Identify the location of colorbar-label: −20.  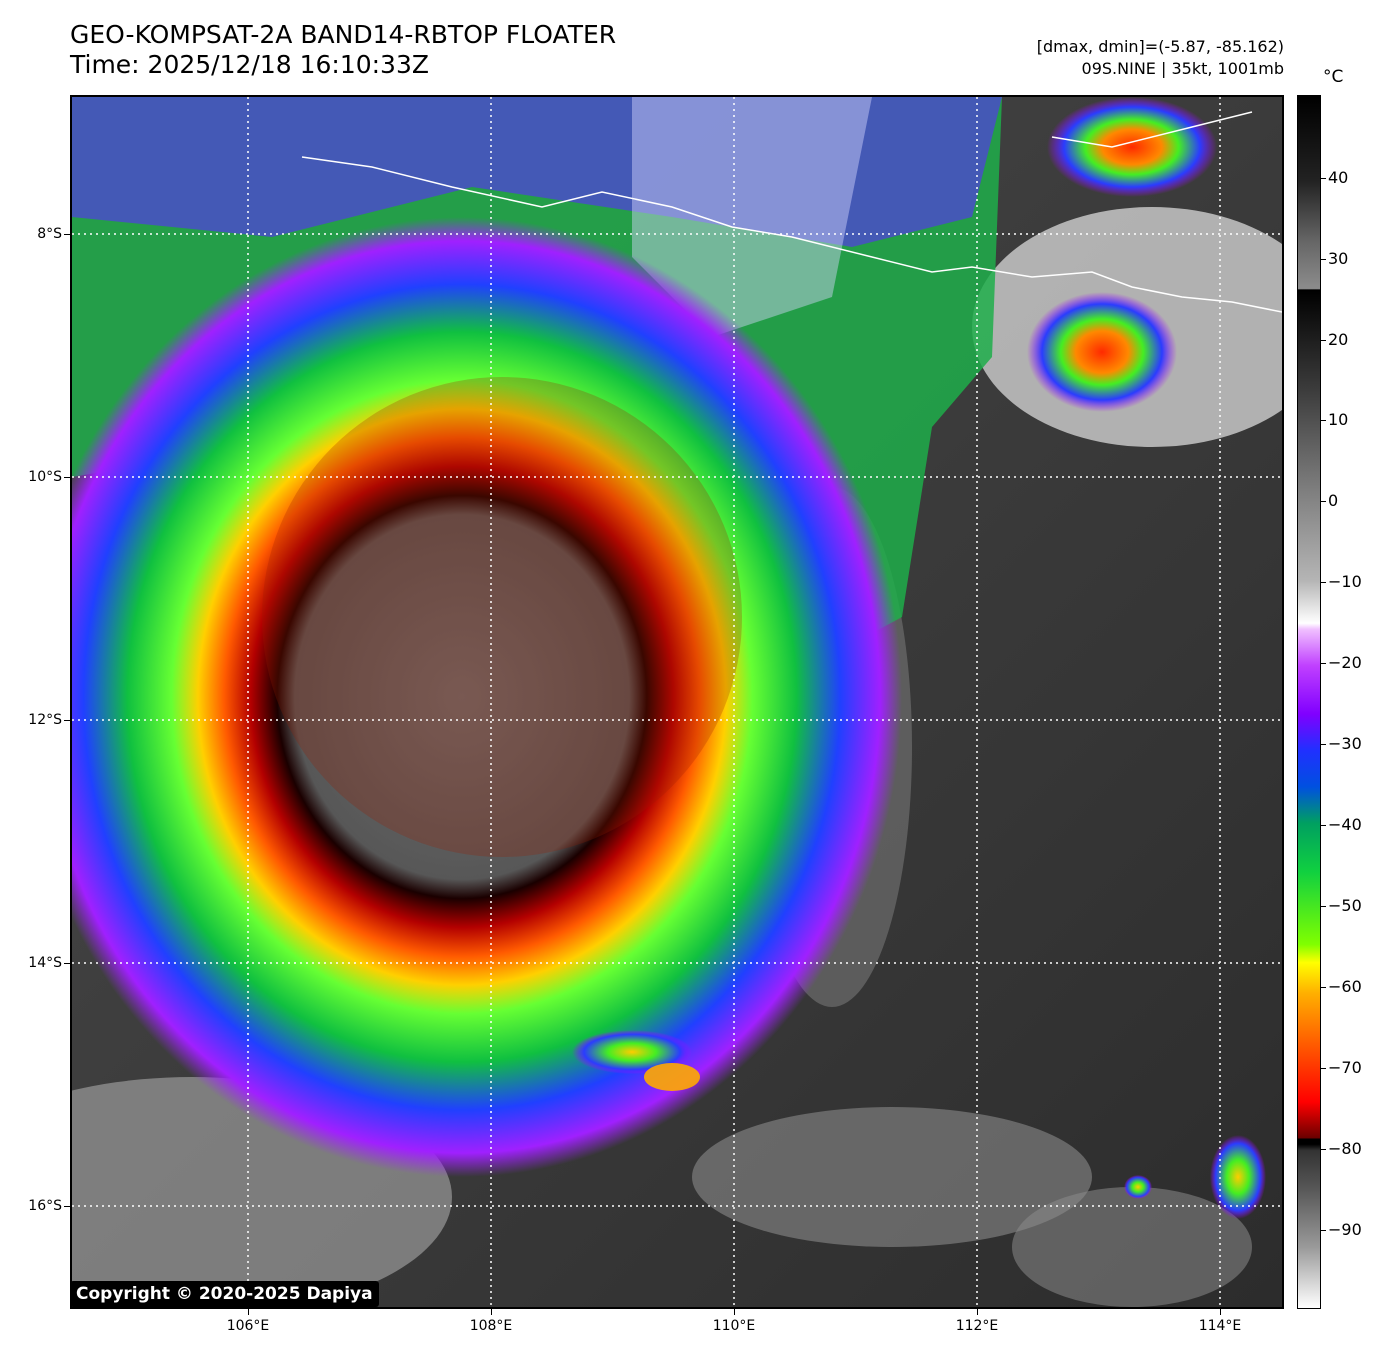
(1345, 662).